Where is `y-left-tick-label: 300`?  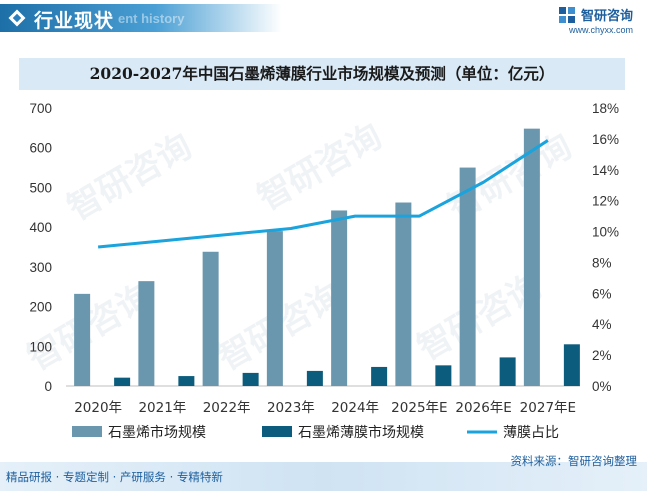 y-left-tick-label: 300 is located at coordinates (40, 267).